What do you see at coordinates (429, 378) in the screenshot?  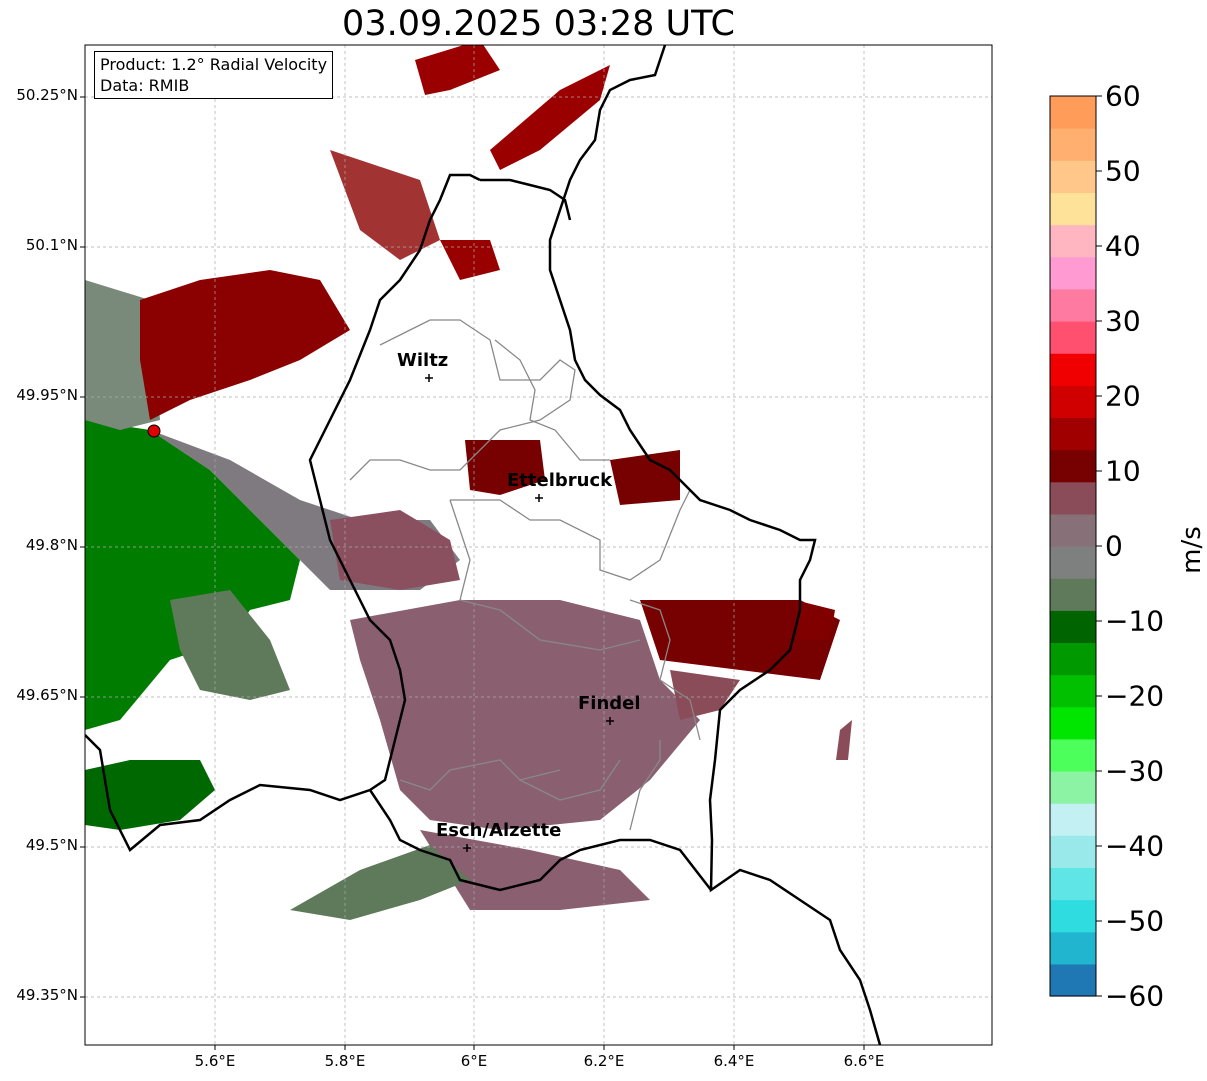 I see `city-marker-wiltz` at bounding box center [429, 378].